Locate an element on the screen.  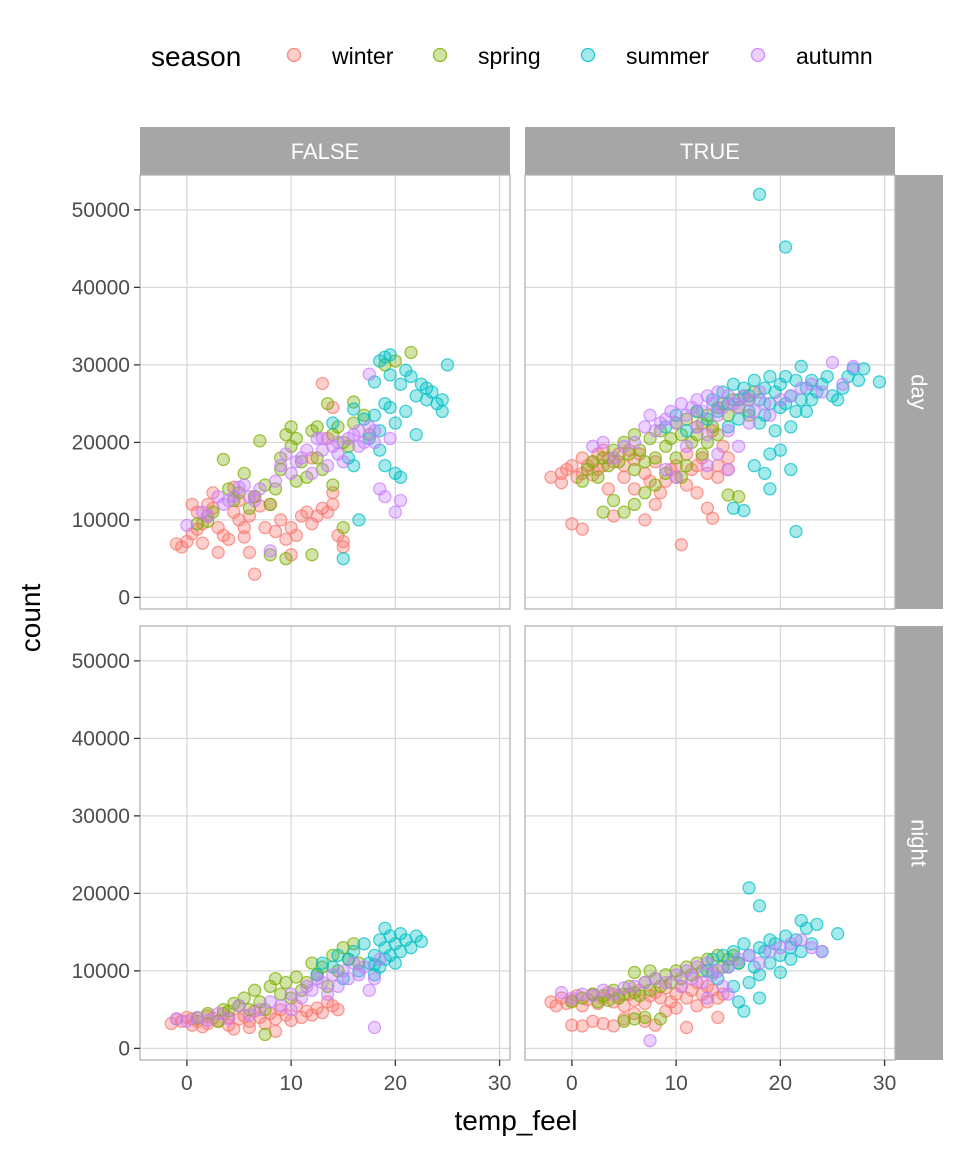
strip-label-col-true: TRUE is located at coordinates (710, 151).